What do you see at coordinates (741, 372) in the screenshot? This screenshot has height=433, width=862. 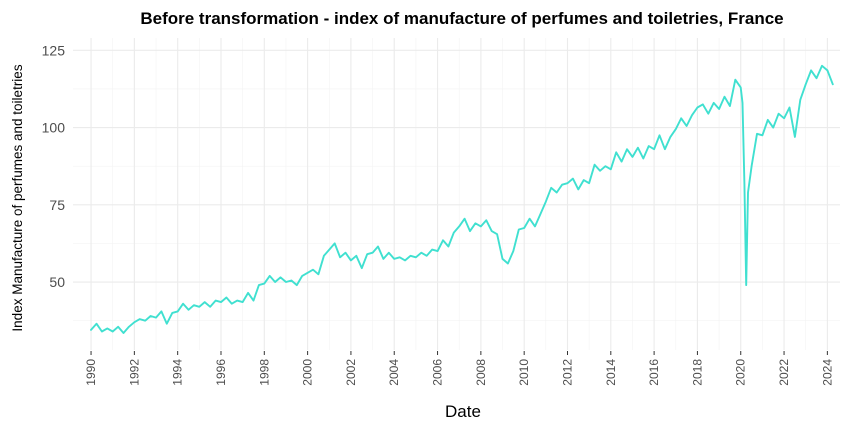 I see `x-tick-label: 2020` at bounding box center [741, 372].